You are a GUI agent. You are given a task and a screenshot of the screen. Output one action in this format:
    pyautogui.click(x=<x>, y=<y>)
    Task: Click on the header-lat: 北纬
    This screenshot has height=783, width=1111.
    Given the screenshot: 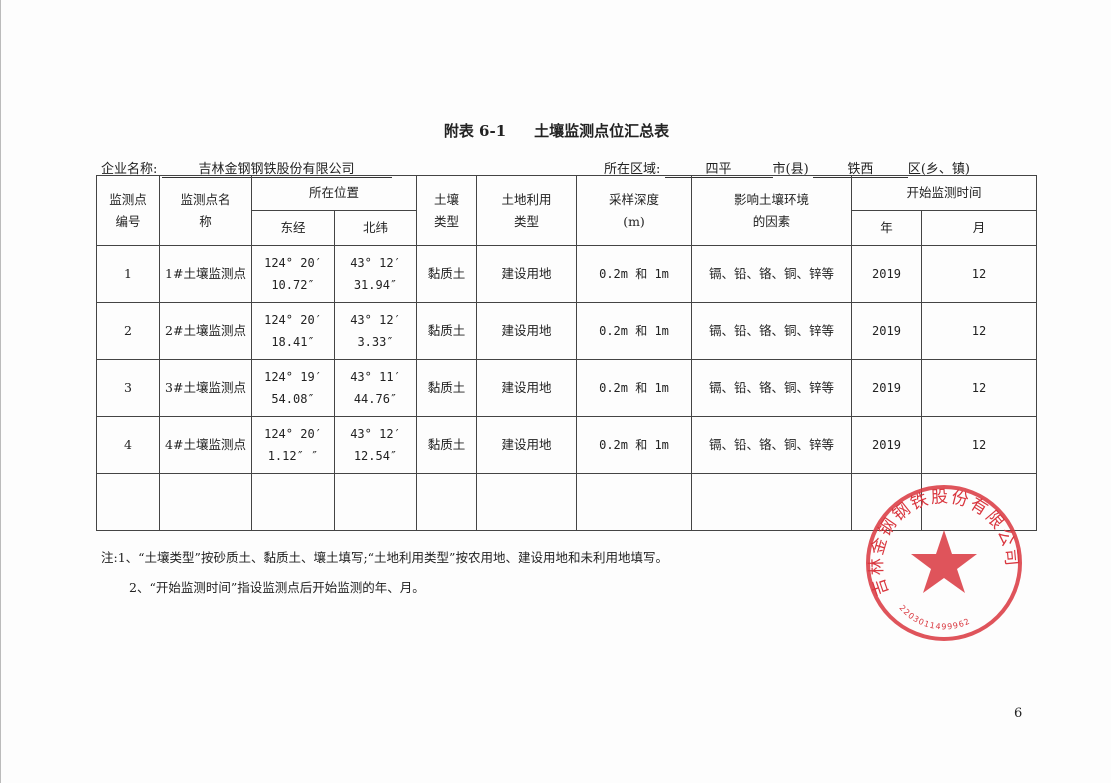 What is the action you would take?
    pyautogui.click(x=375, y=228)
    